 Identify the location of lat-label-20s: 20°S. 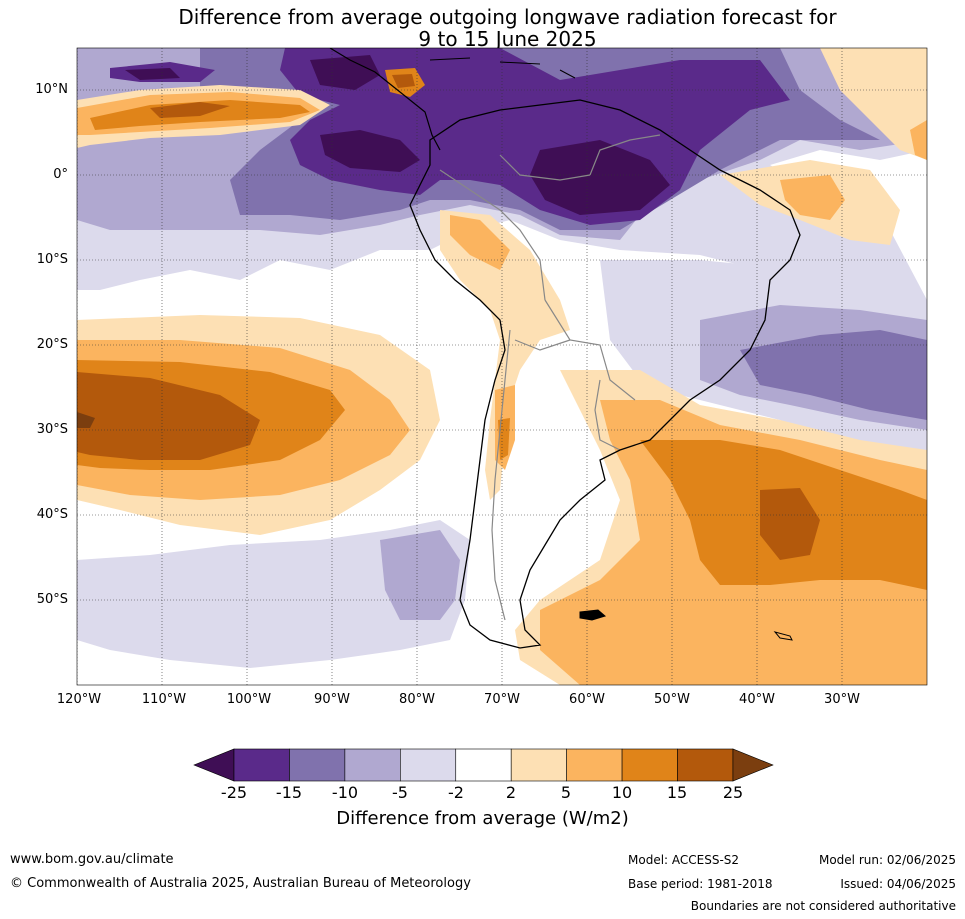
(52, 344).